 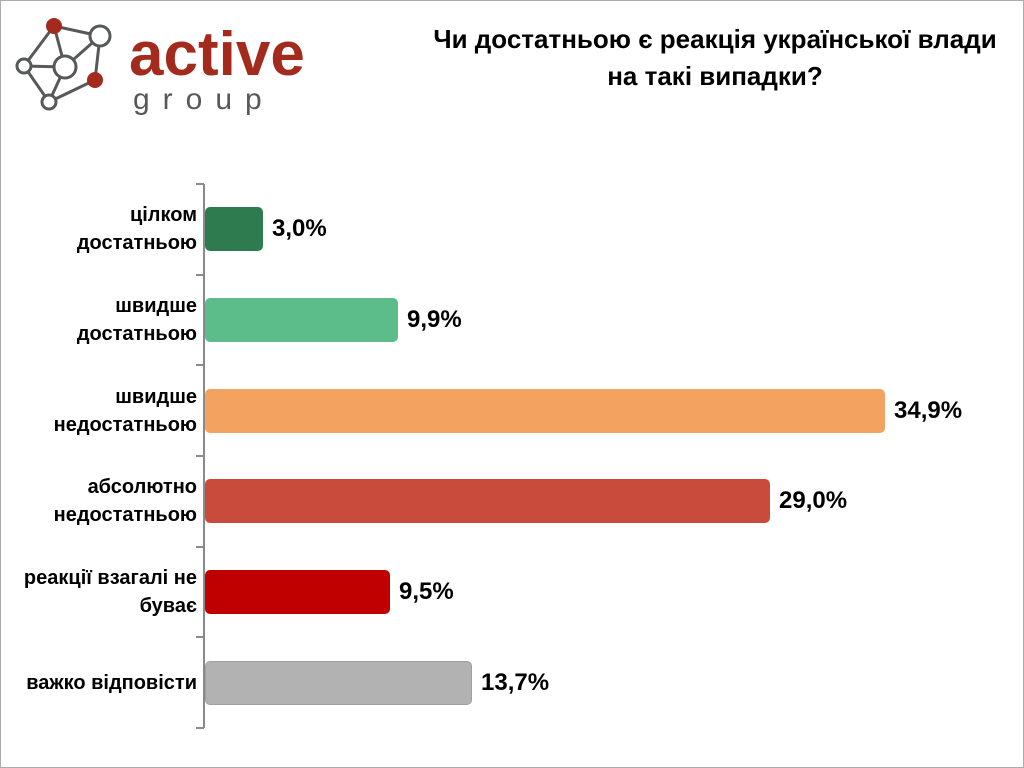 I want to click on category-label-line: швидше достатньою, so click(x=136, y=320).